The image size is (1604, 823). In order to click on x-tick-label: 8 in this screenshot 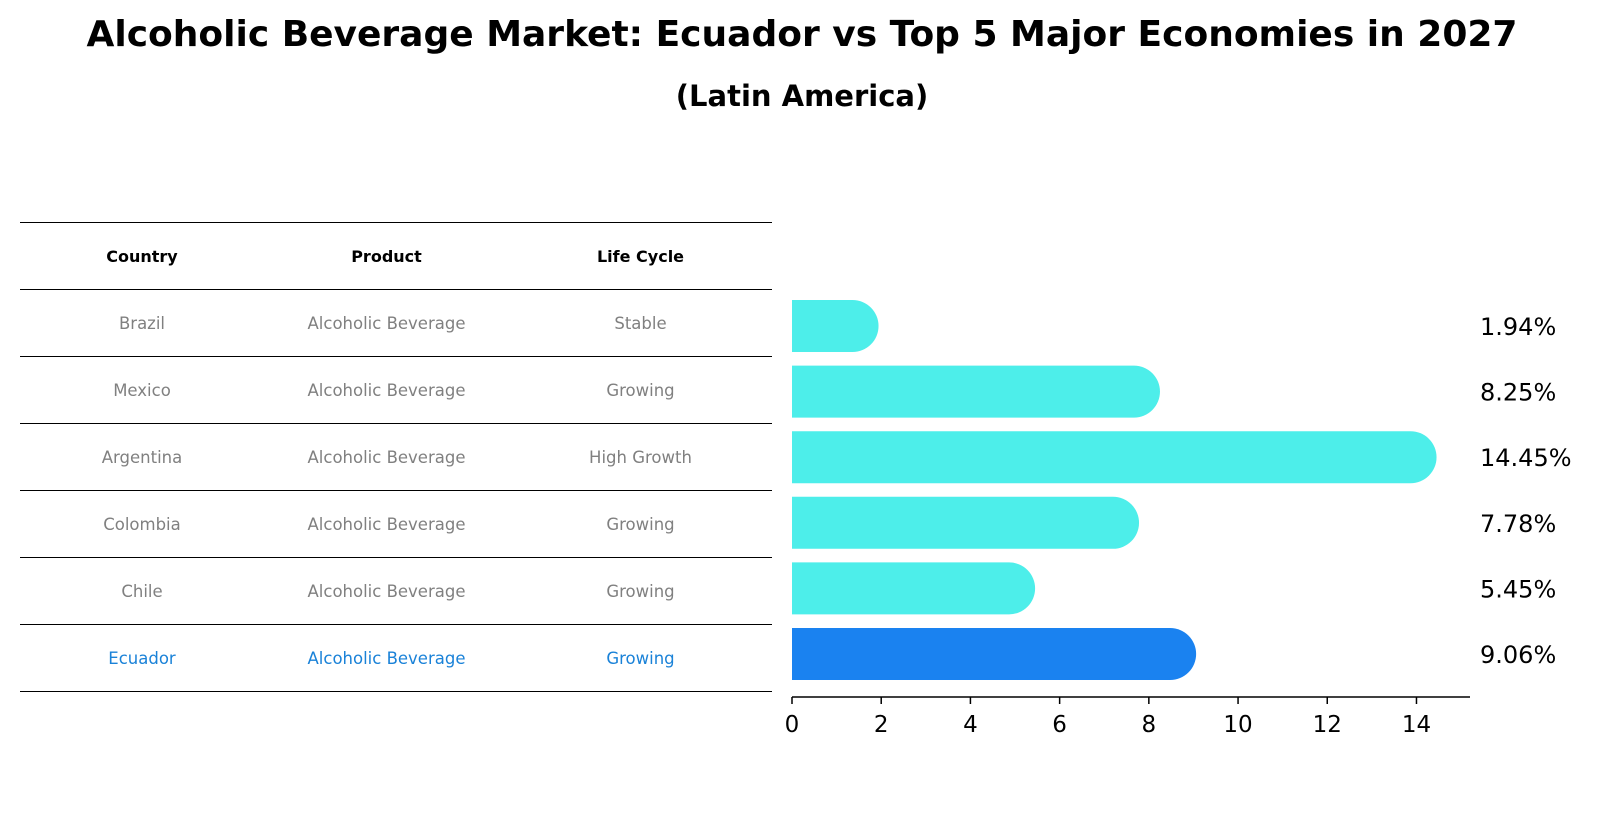, I will do `click(1149, 725)`.